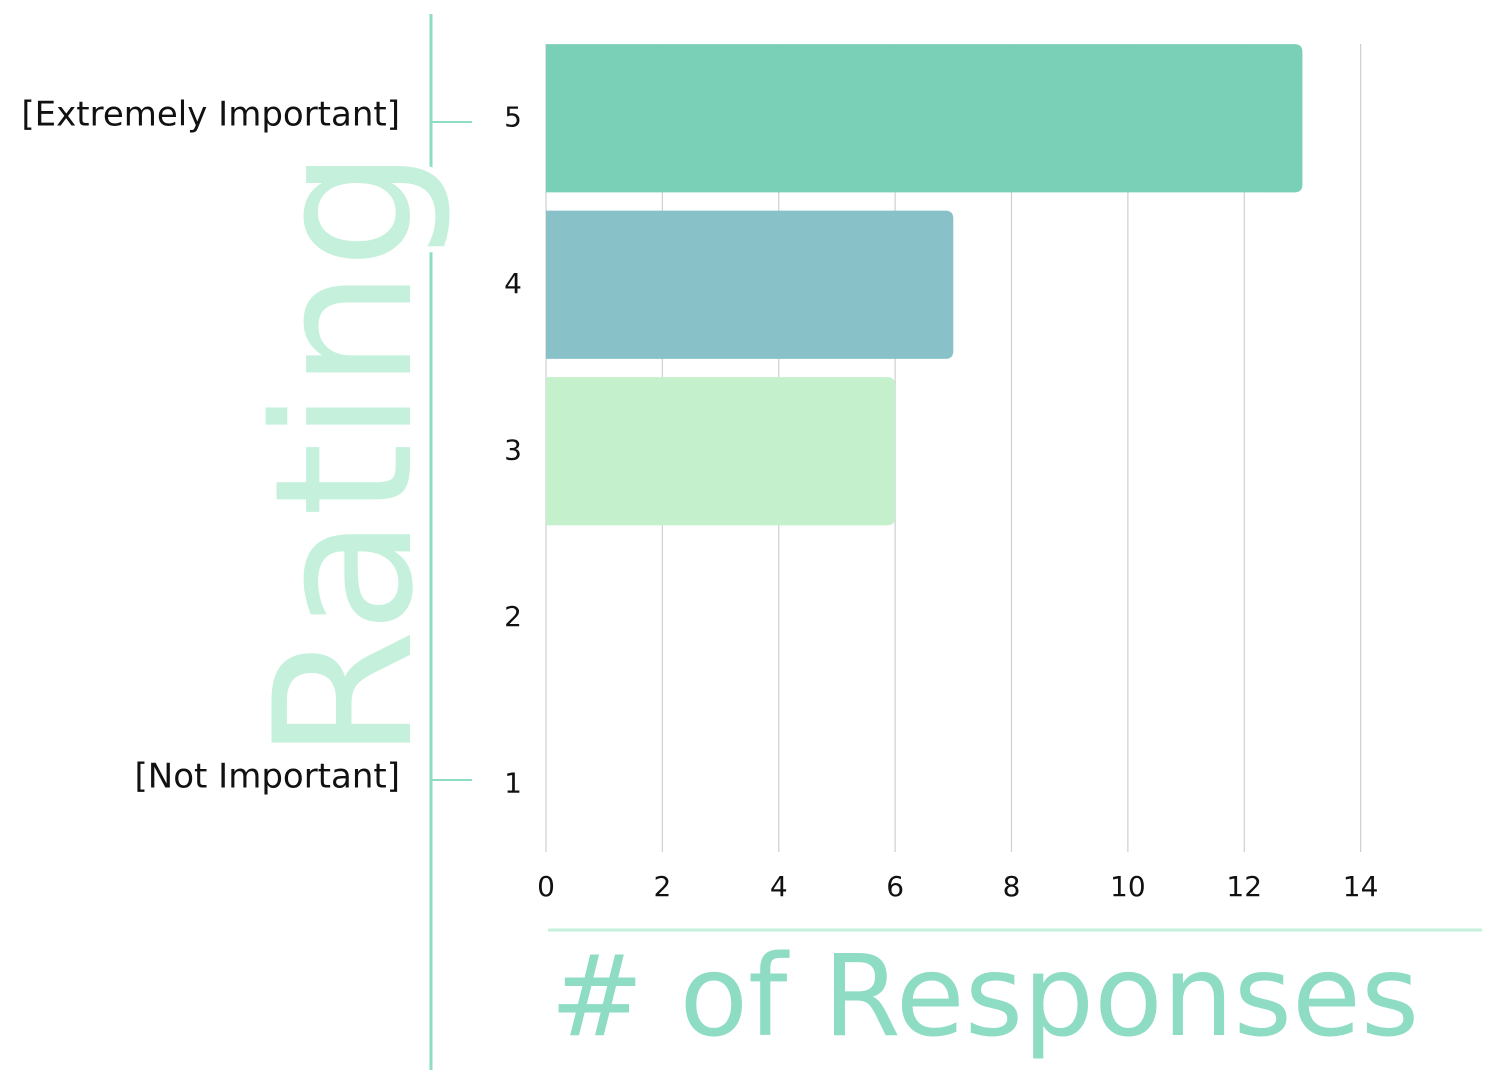  Describe the element at coordinates (513, 449) in the screenshot. I see `y-tick-label: 3` at that location.